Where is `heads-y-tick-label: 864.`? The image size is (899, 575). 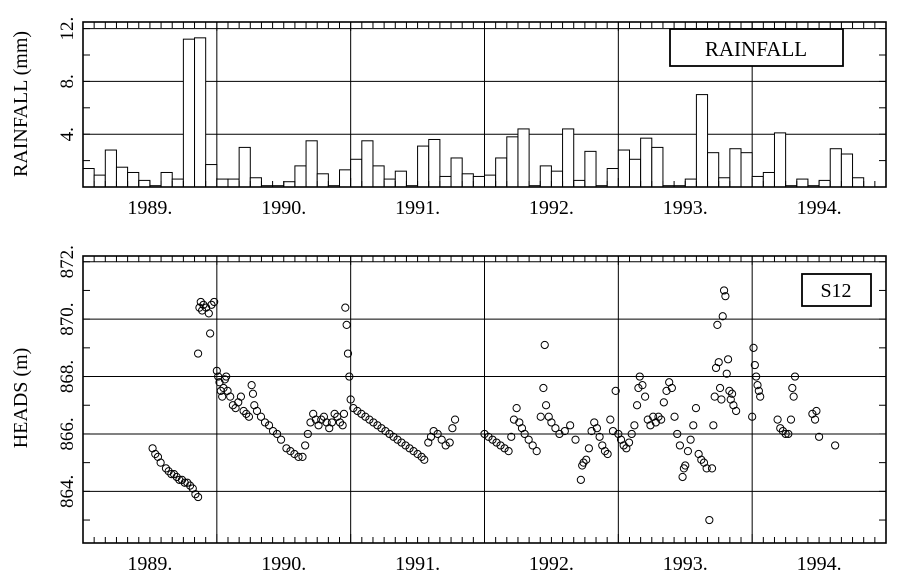 heads-y-tick-label: 864. is located at coordinates (67, 491).